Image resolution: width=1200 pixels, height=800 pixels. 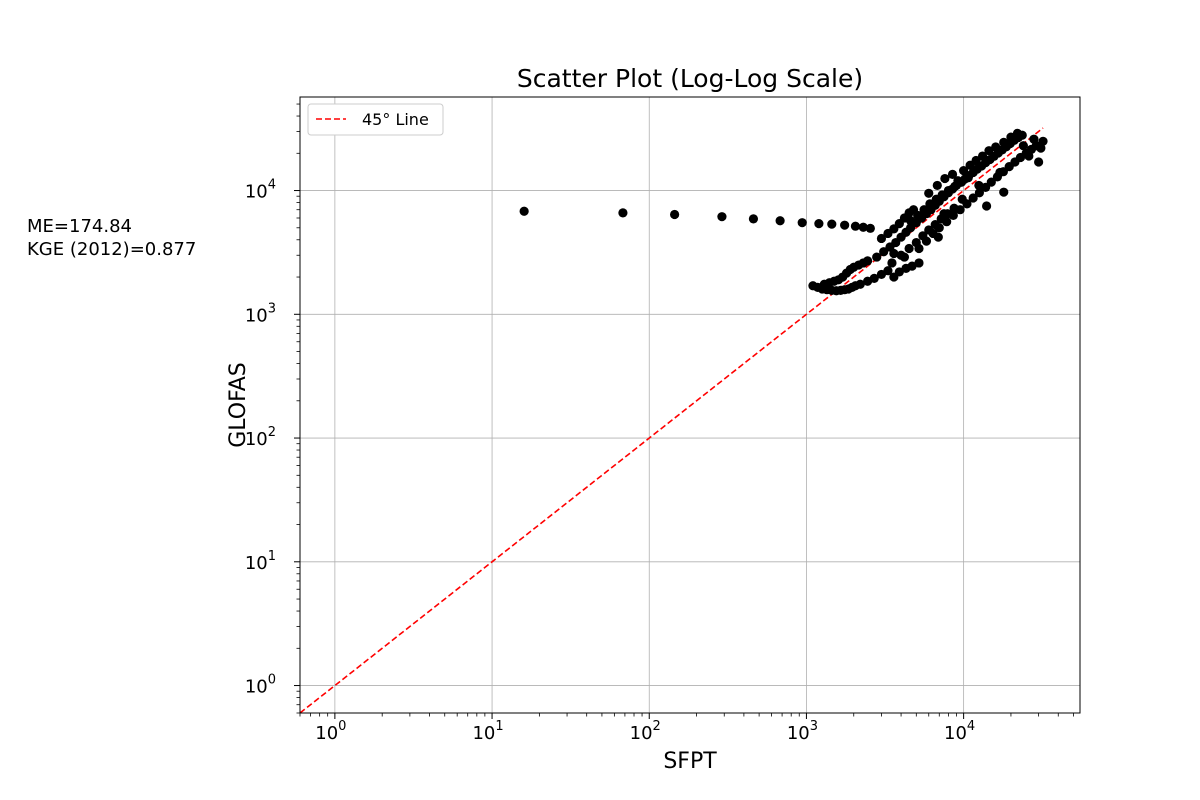 I want to click on legend-box, so click(x=375, y=119).